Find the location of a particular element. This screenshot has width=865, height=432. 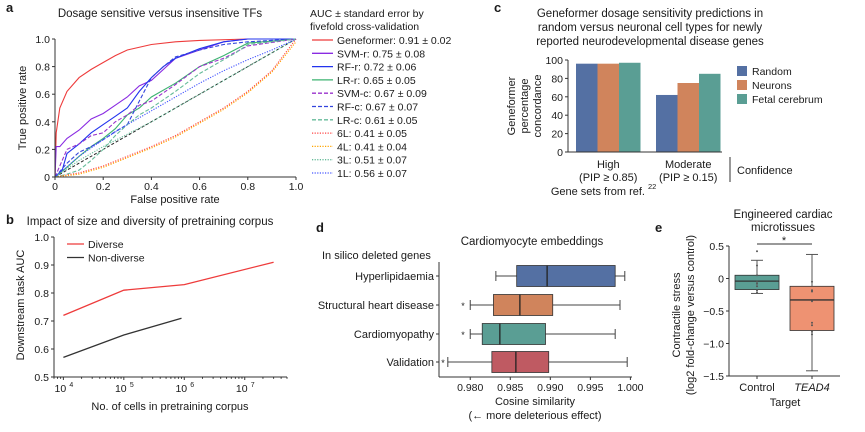

panel-b-legend-label: Non-diverse is located at coordinates (116, 259).